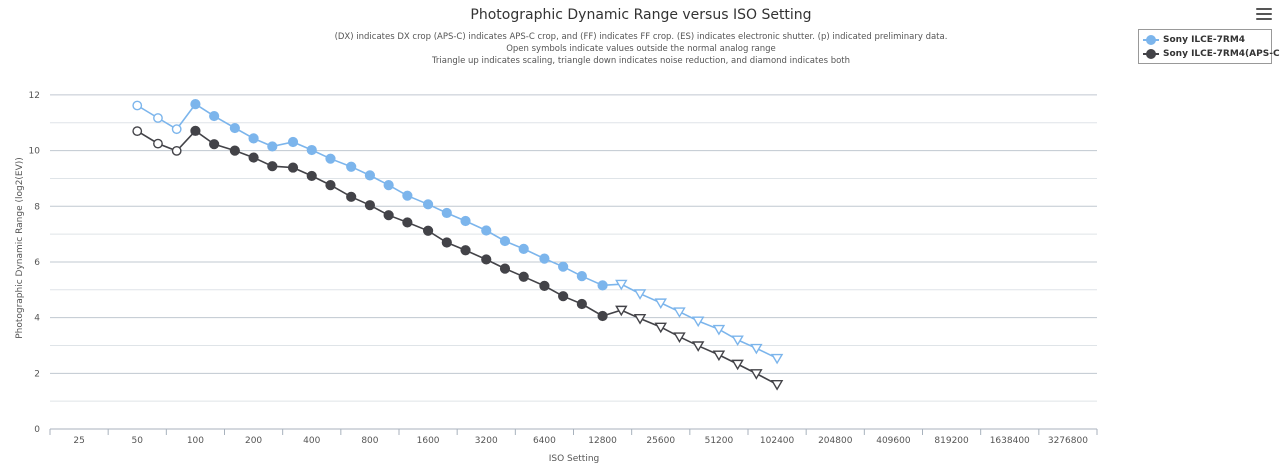 The height and width of the screenshot is (465, 1280). I want to click on x-tick-label: 400, so click(311, 441).